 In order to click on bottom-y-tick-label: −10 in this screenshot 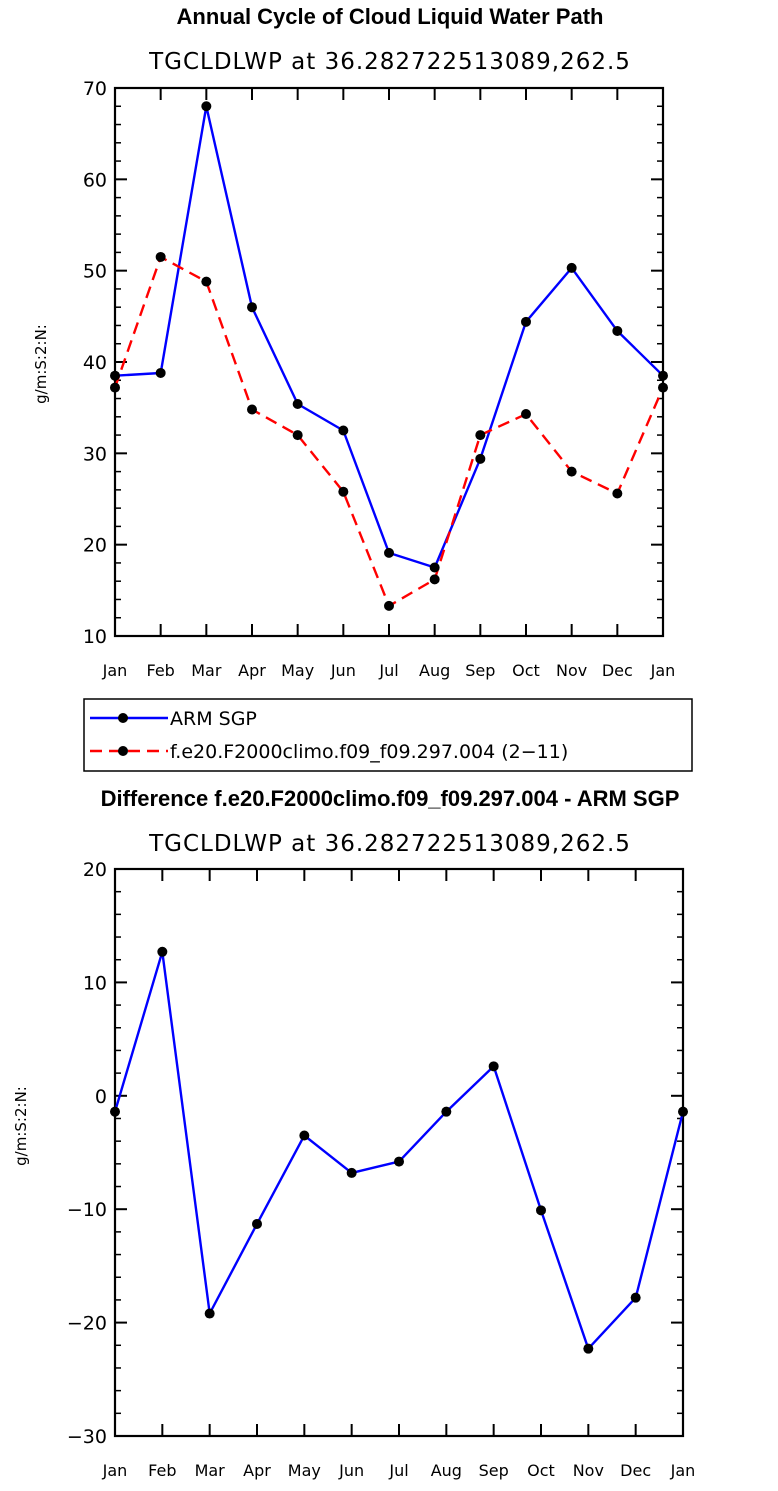, I will do `click(87, 1210)`.